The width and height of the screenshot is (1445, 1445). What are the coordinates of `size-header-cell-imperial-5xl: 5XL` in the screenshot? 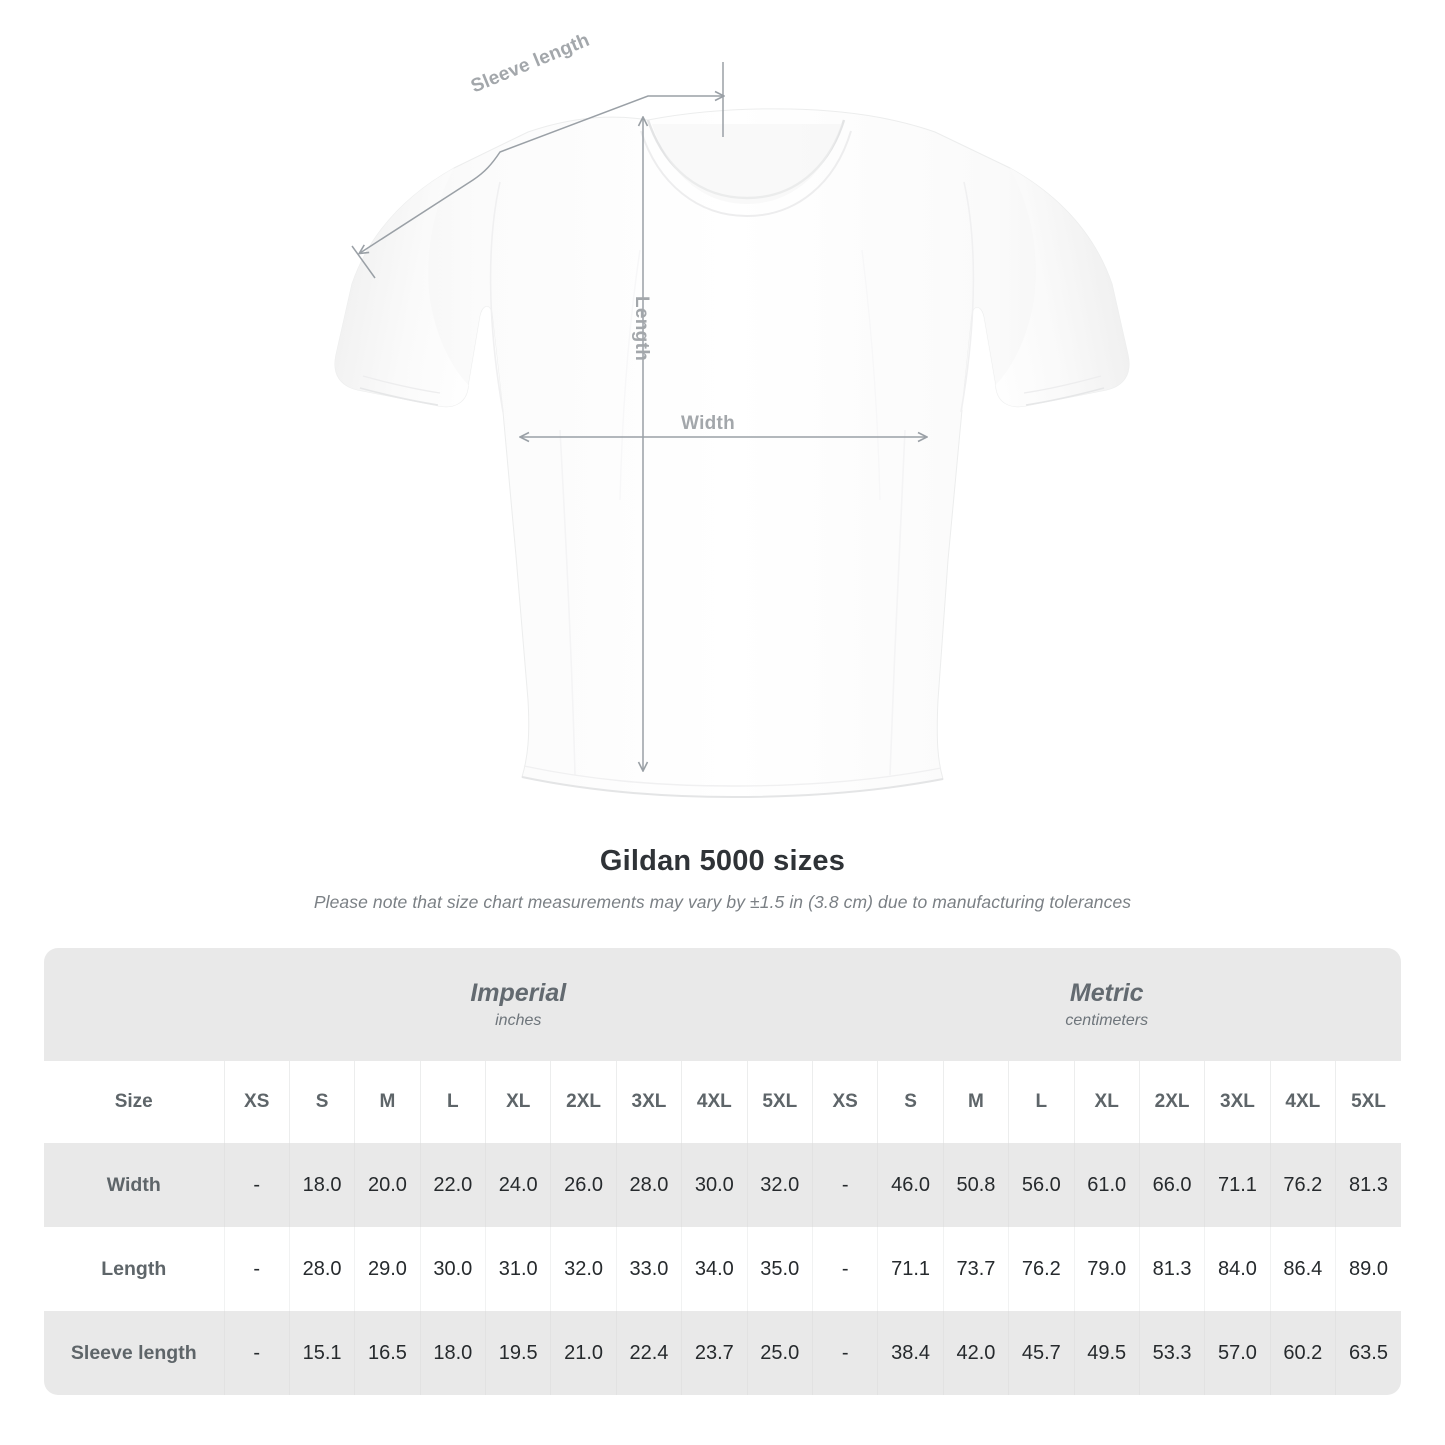 It's located at (779, 1102).